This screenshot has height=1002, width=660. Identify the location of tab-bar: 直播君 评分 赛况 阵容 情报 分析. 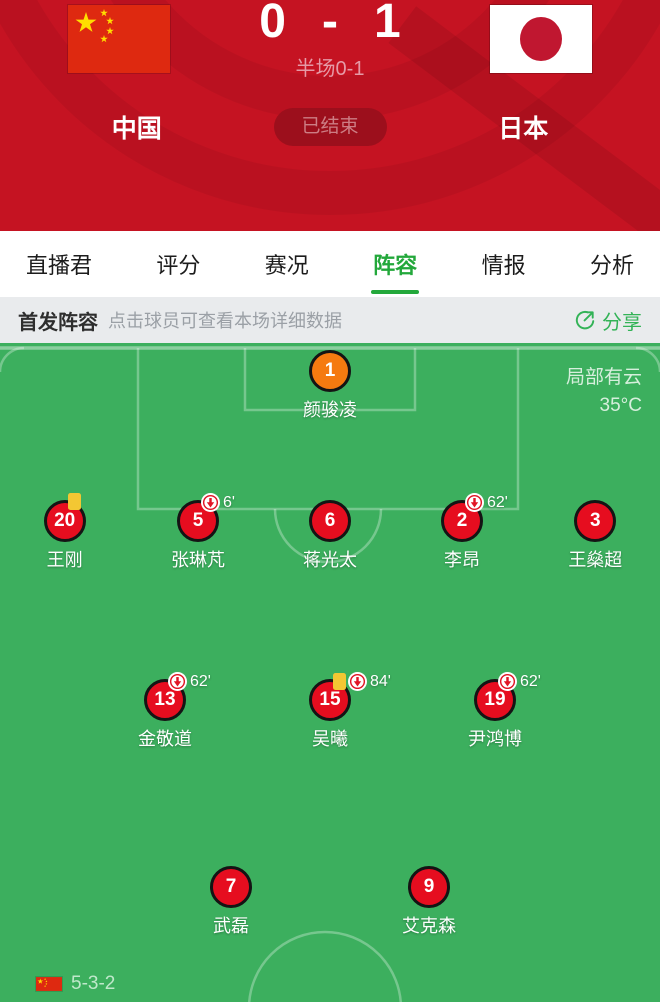
(330, 264).